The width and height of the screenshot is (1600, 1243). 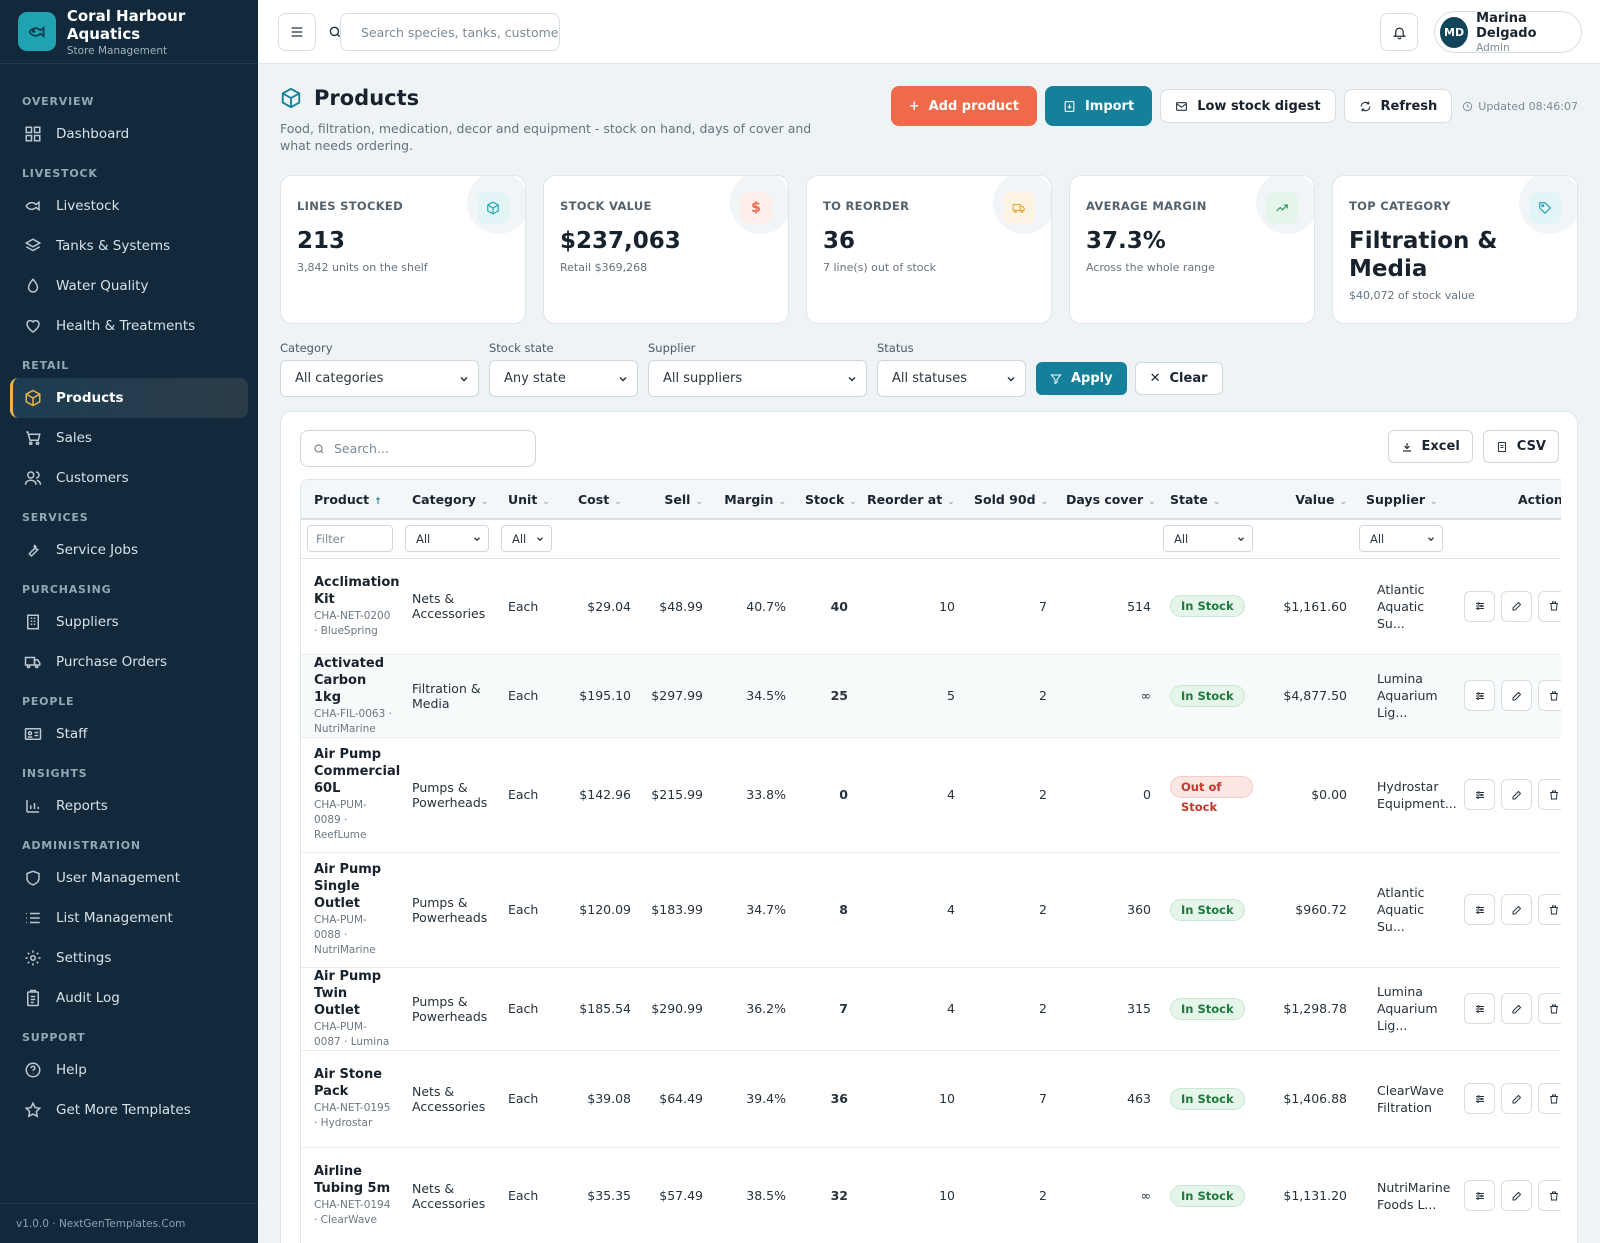 What do you see at coordinates (129, 32) in the screenshot?
I see `brand: Coral Harbour Aquatics Store Management` at bounding box center [129, 32].